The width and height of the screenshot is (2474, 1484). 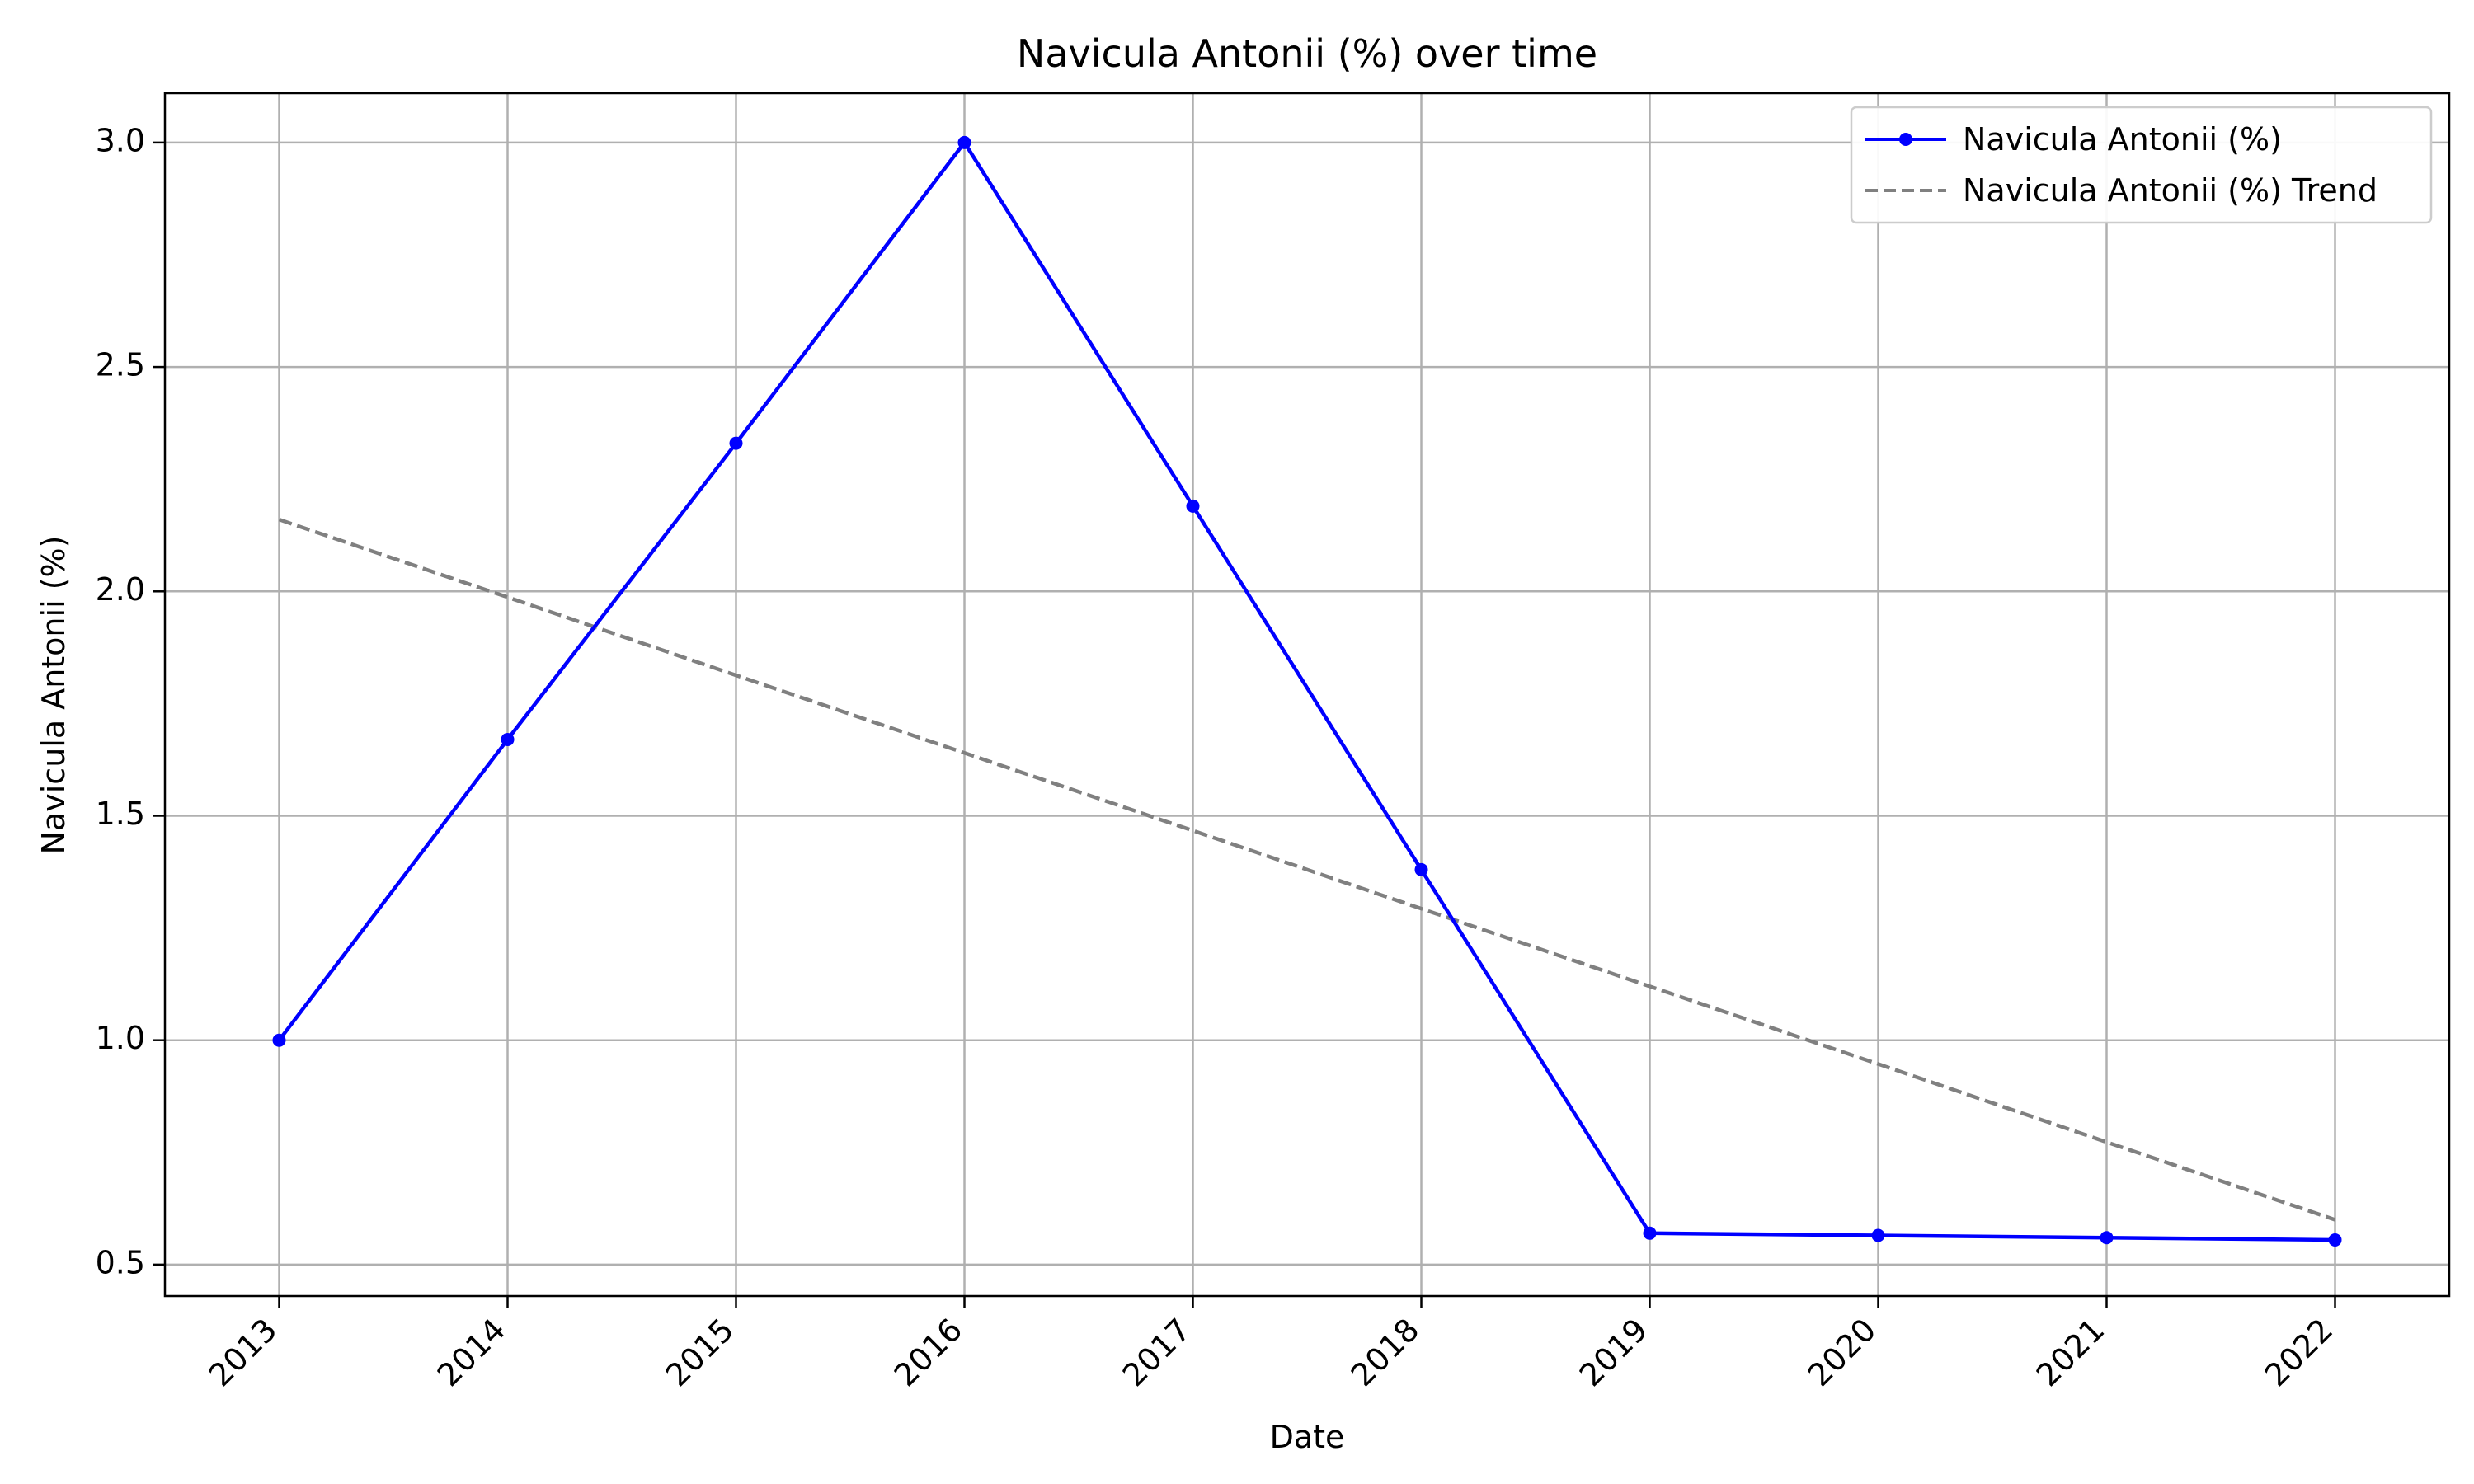 I want to click on legend-box, so click(x=2141, y=165).